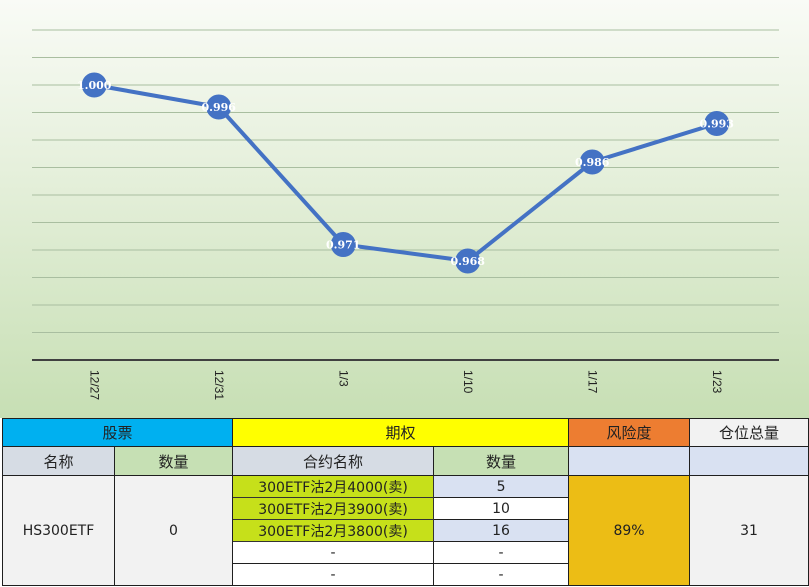 The width and height of the screenshot is (809, 587). Describe the element at coordinates (333, 486) in the screenshot. I see `contract-name: 300ETF沽2月4000(卖)` at that location.